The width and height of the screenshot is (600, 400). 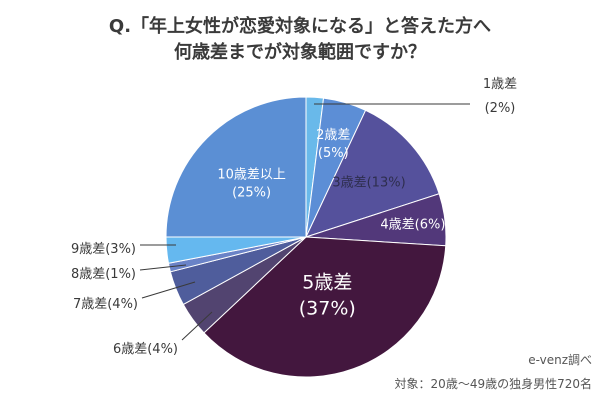 I want to click on slice-value-label: (5%), so click(x=333, y=153).